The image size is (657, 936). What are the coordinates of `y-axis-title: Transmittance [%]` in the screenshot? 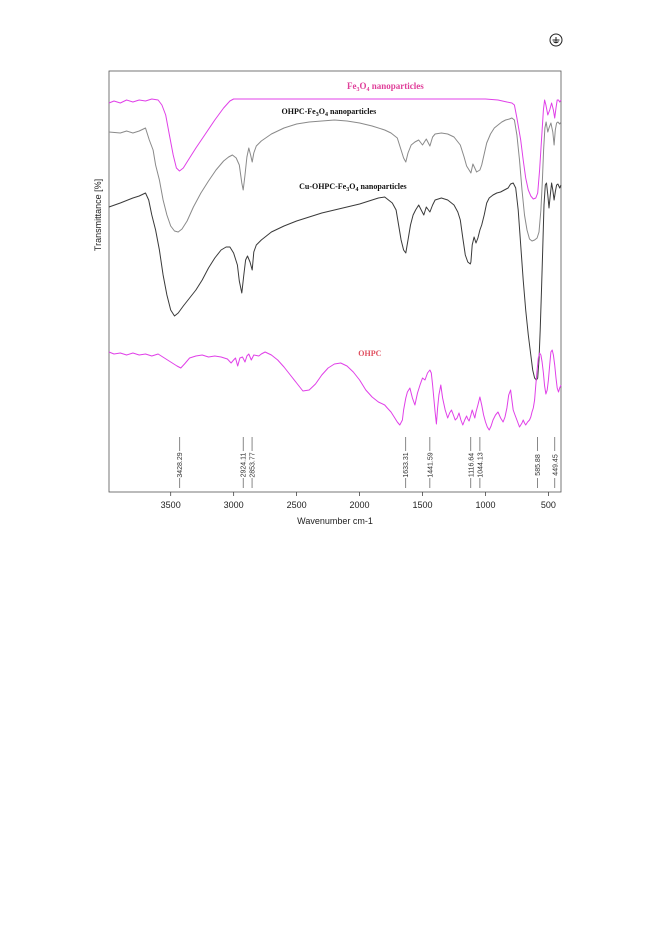 It's located at (98, 215).